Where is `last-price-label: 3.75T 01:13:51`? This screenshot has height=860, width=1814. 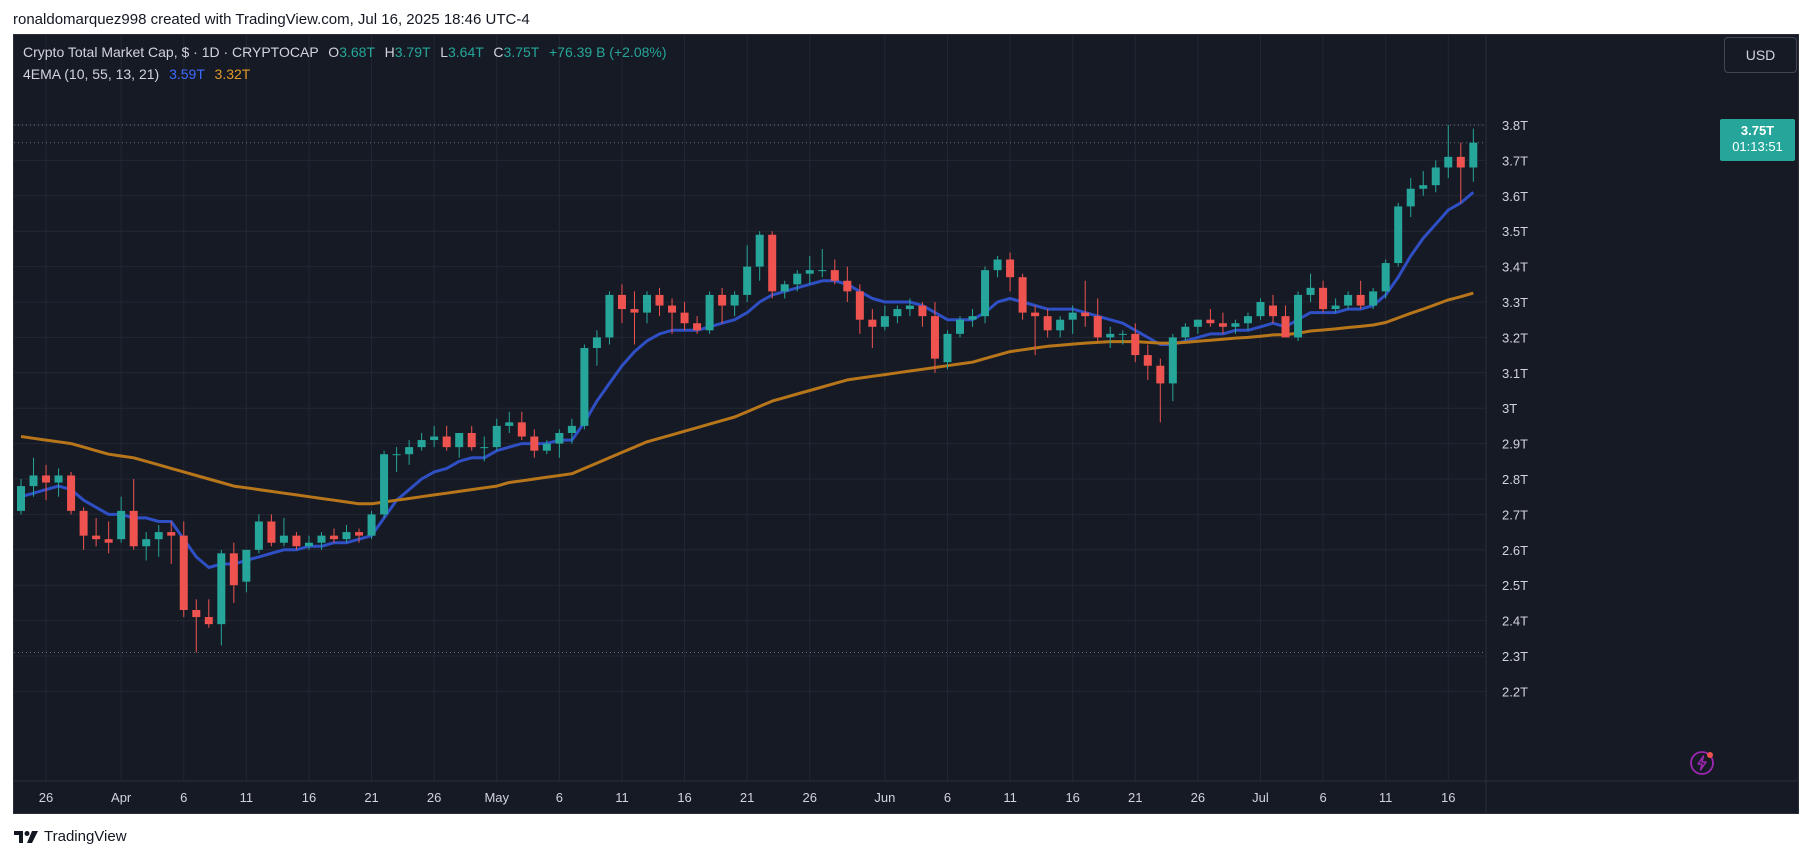 last-price-label: 3.75T 01:13:51 is located at coordinates (1757, 140).